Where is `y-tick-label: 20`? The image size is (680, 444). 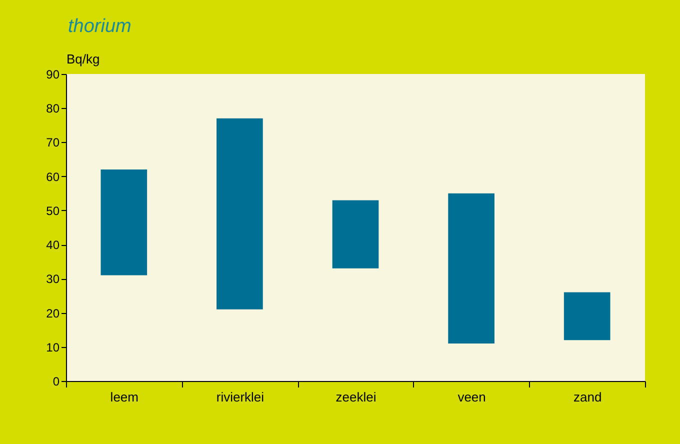 y-tick-label: 20 is located at coordinates (53, 313).